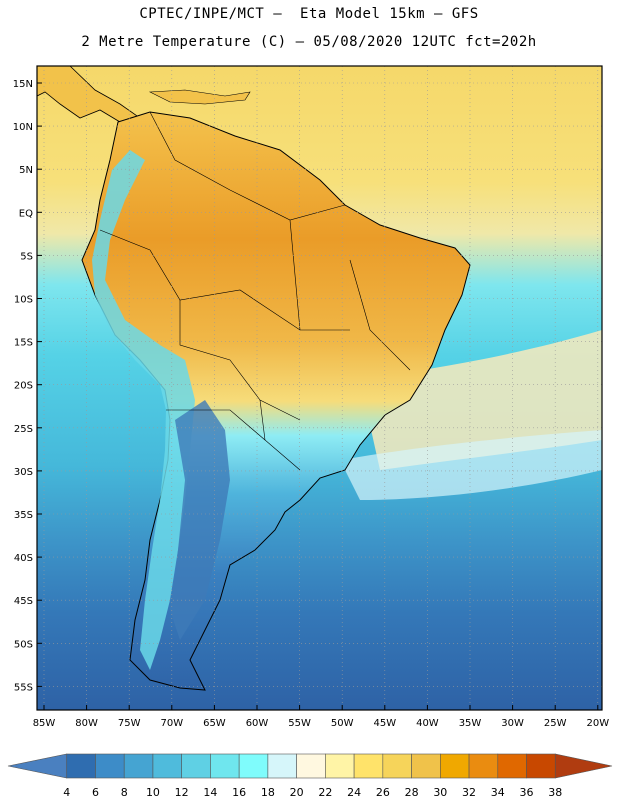 This screenshot has width=618, height=800. What do you see at coordinates (498, 792) in the screenshot?
I see `colorbar-label: 34` at bounding box center [498, 792].